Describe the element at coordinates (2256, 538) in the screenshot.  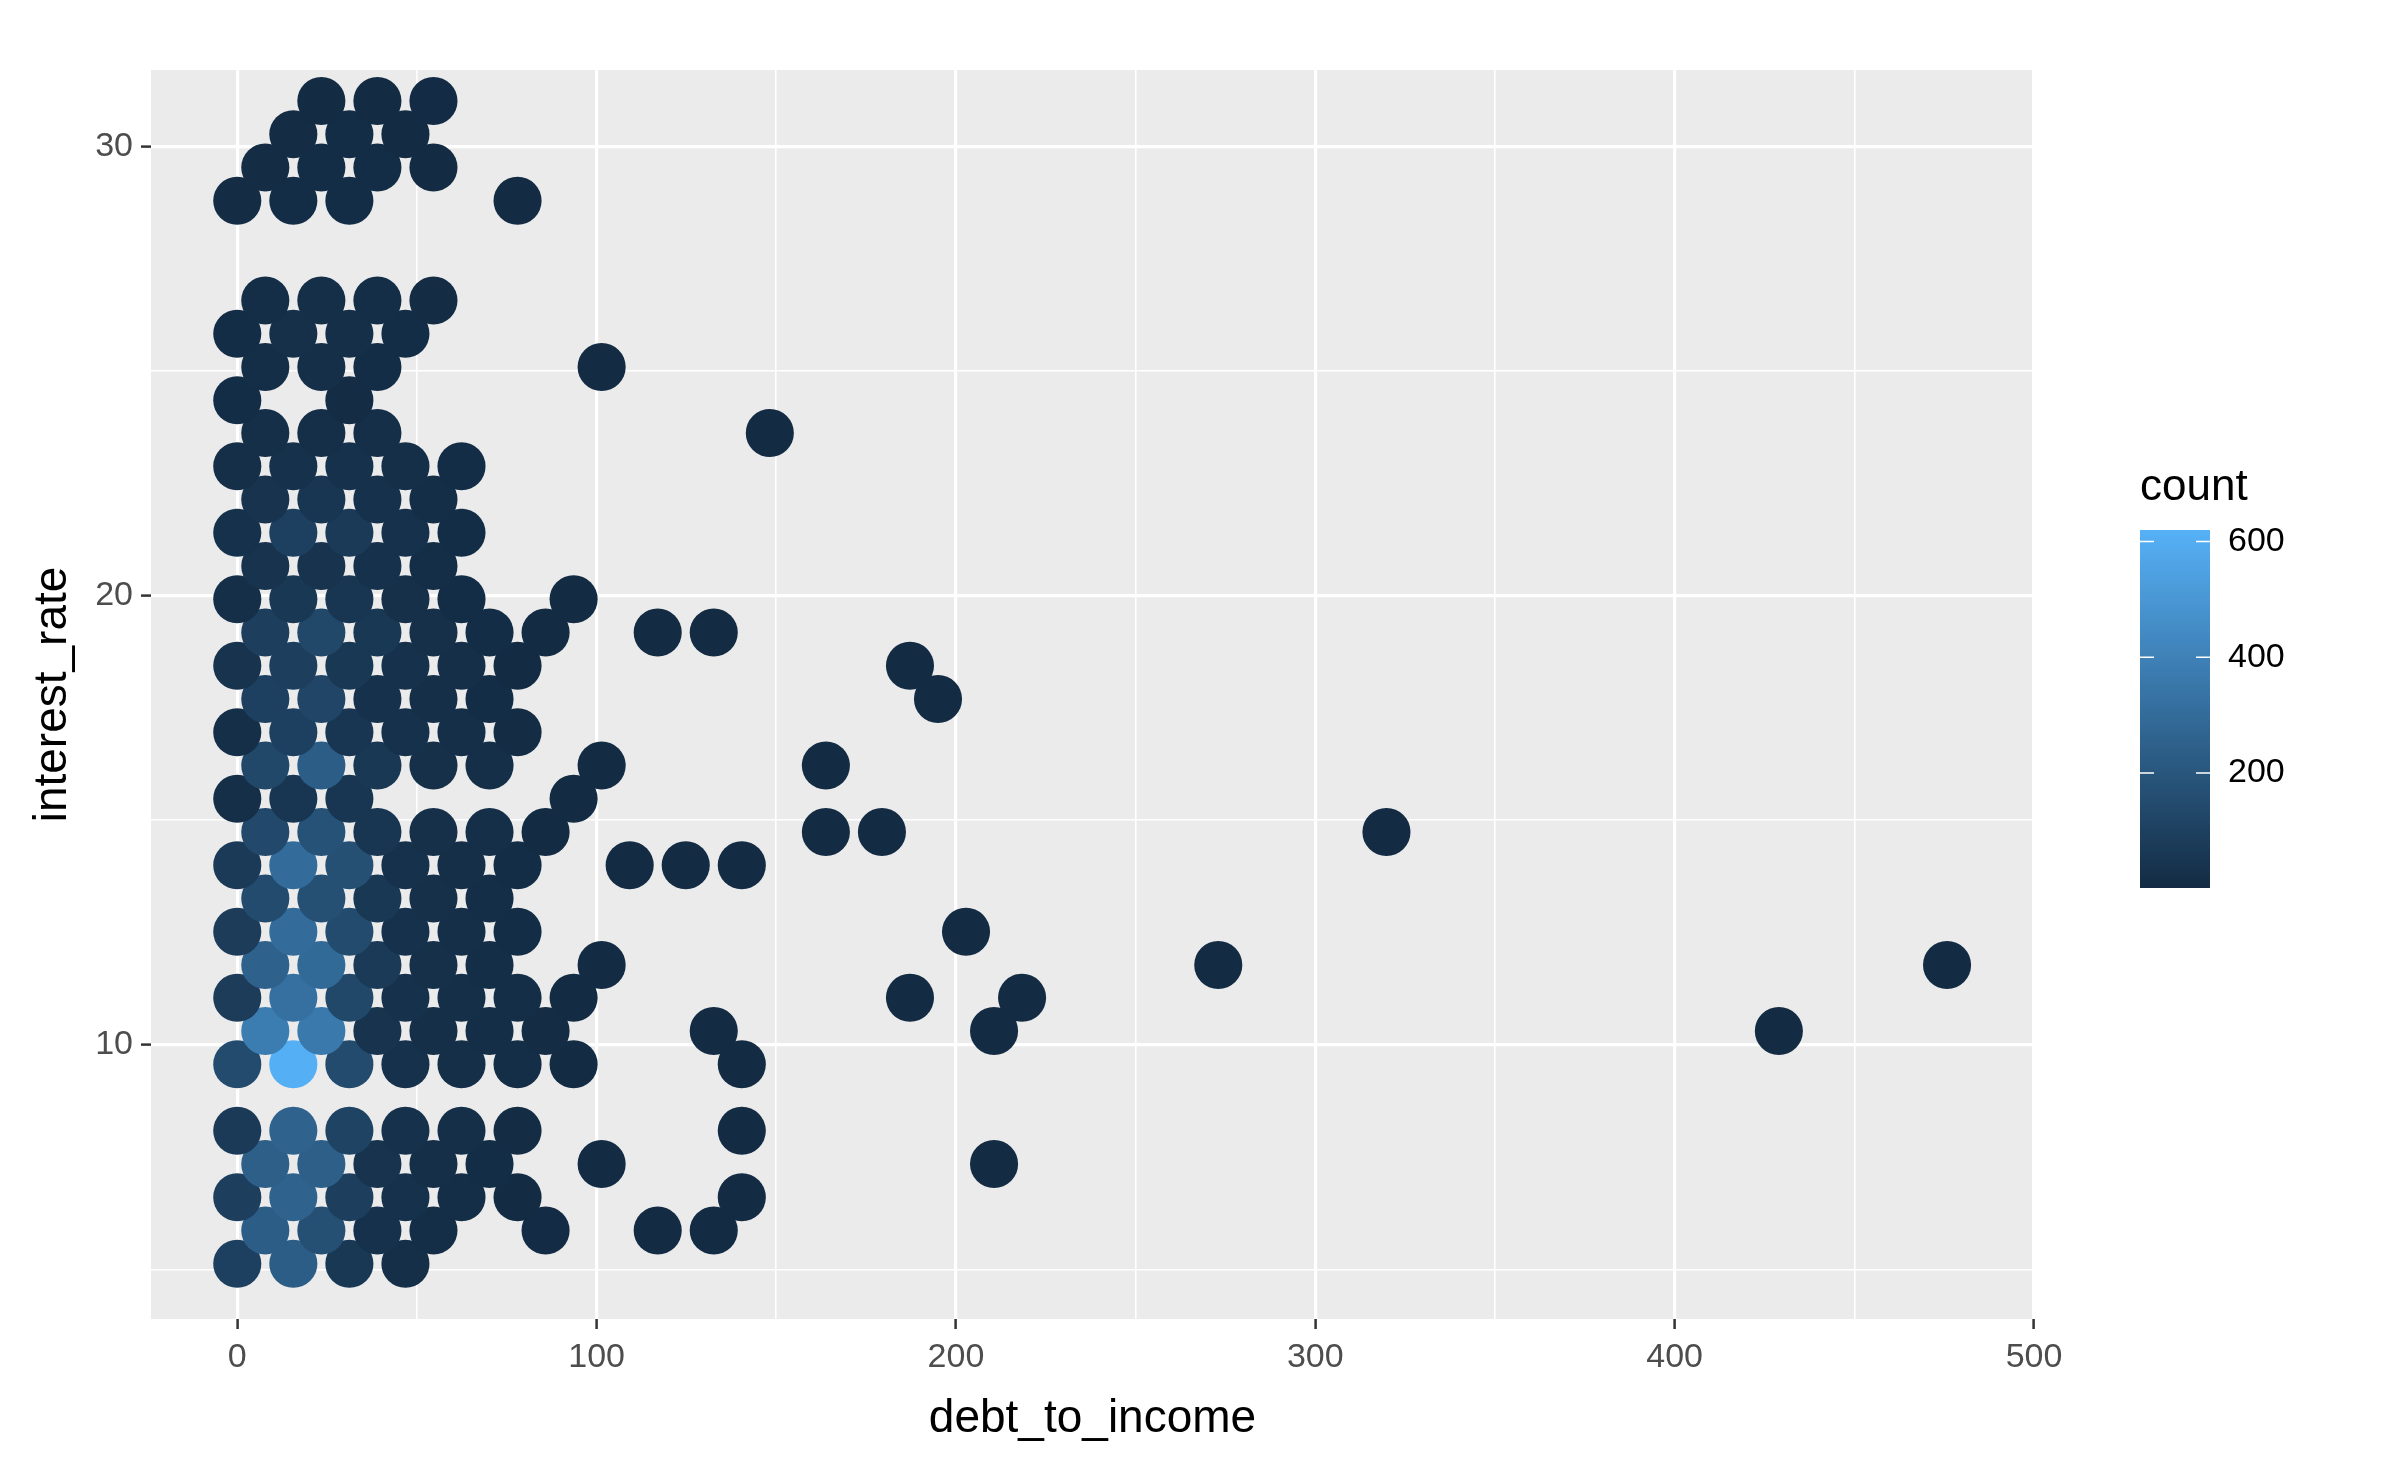
I see `color-bar-label: 600` at that location.